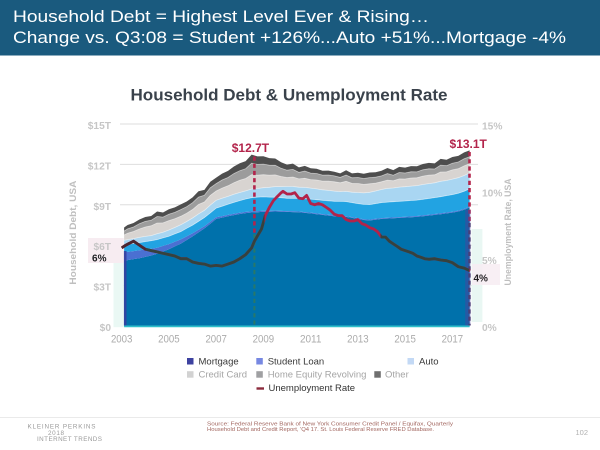 This screenshot has width=600, height=450. I want to click on svg-text: 2017, so click(453, 340).